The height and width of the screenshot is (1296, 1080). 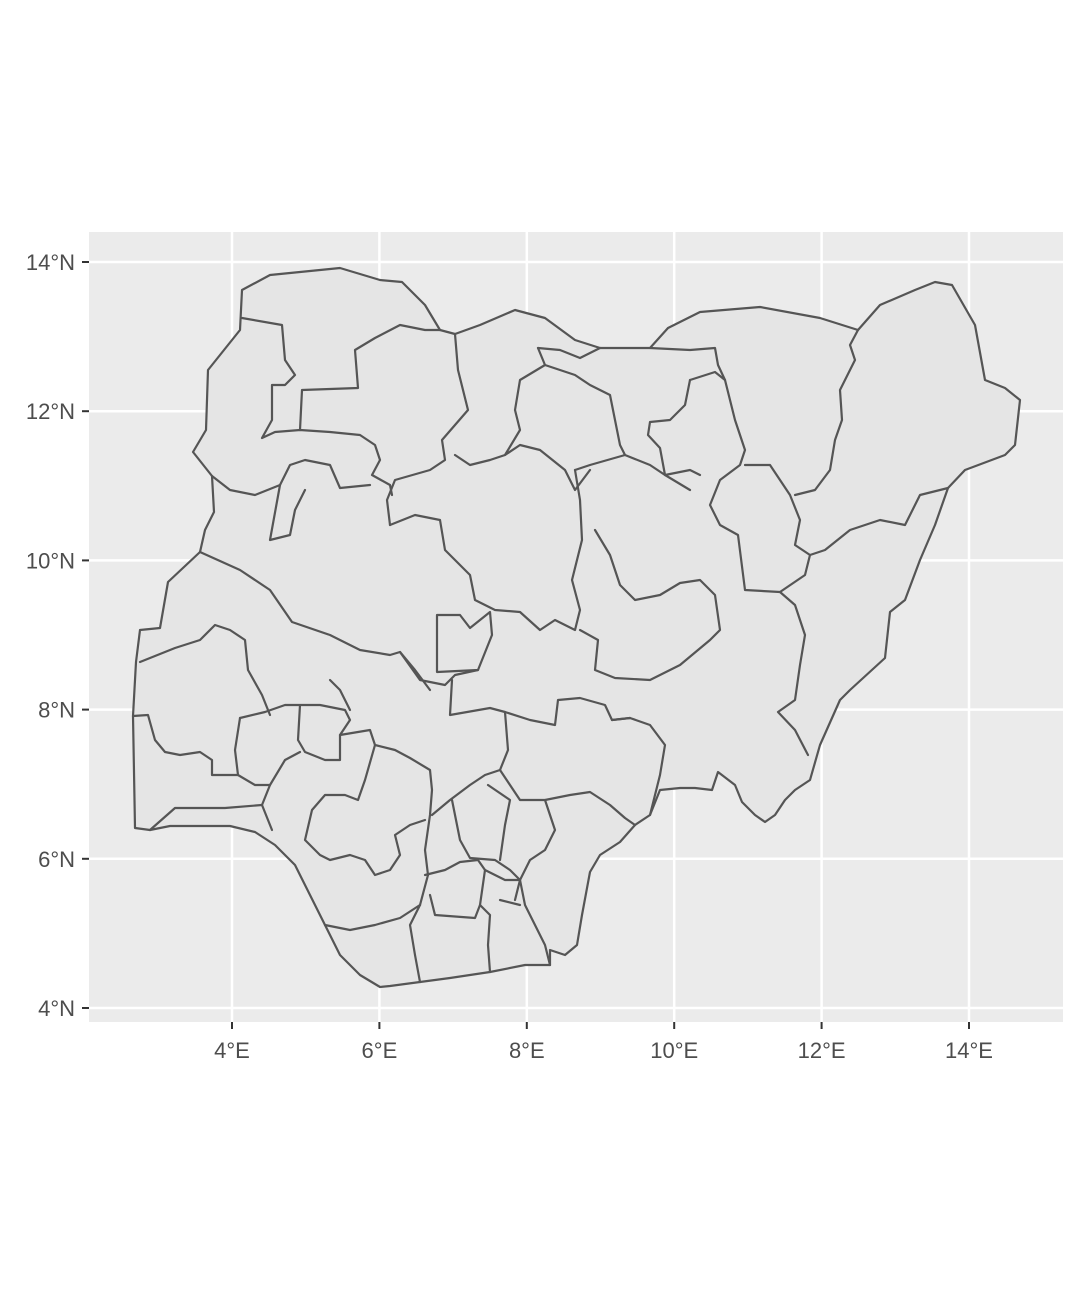 I want to click on y-tick-label: 14°N, so click(x=50, y=262).